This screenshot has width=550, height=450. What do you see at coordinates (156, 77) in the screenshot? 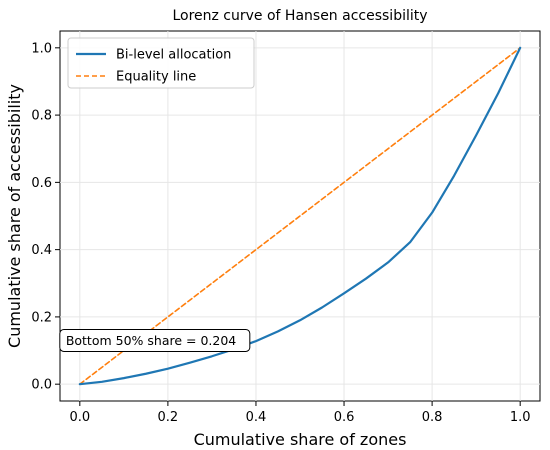
I see `legend-label-equality-line: Equality line` at bounding box center [156, 77].